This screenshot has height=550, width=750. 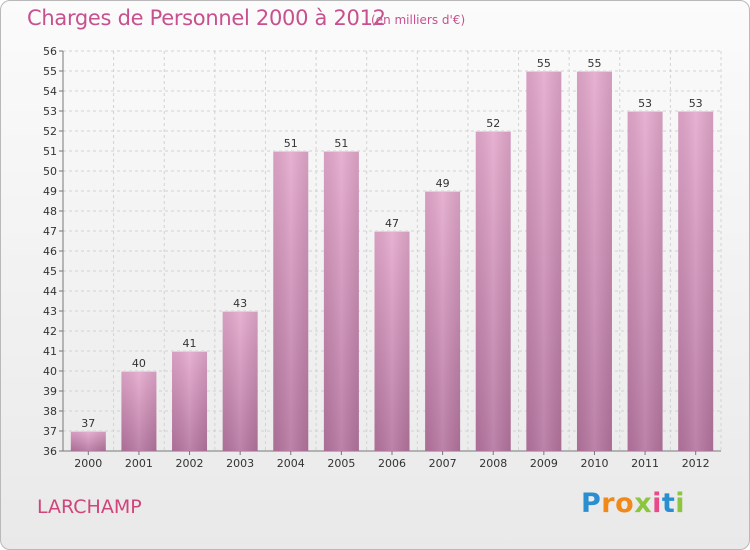 I want to click on x-tick-label: 2009, so click(x=544, y=463).